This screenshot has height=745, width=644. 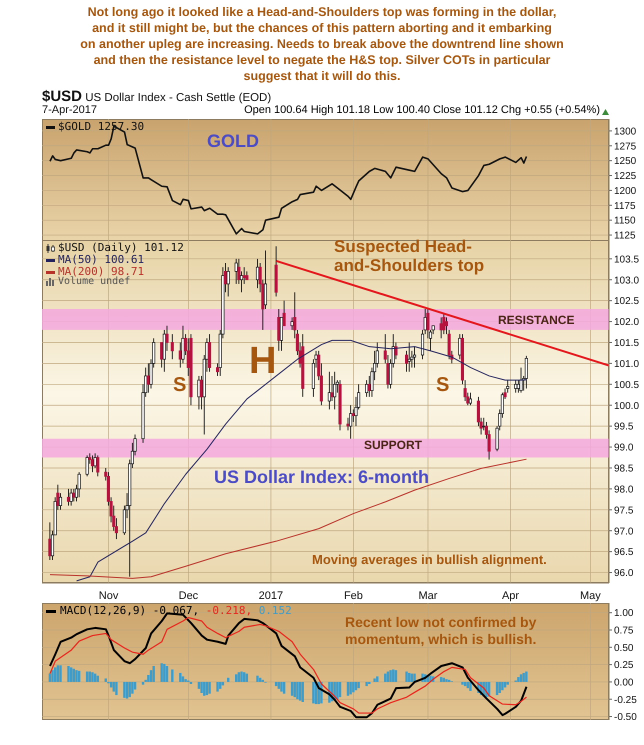 What do you see at coordinates (591, 596) in the screenshot?
I see `x-tick-label: May` at bounding box center [591, 596].